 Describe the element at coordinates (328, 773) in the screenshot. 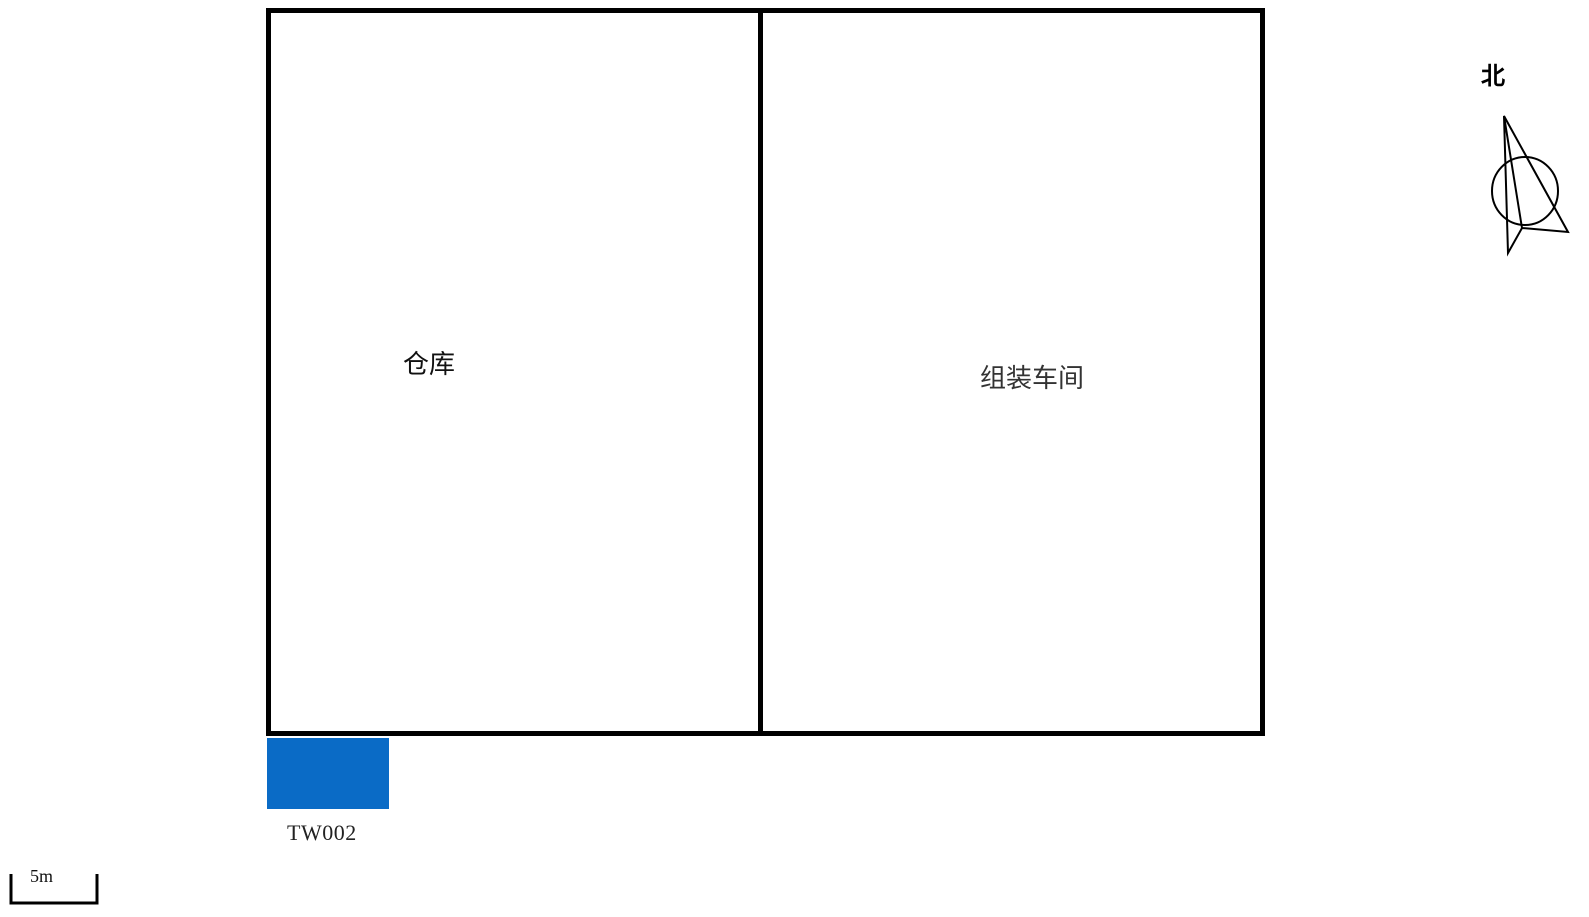

I see `monitoring-well-marker` at that location.